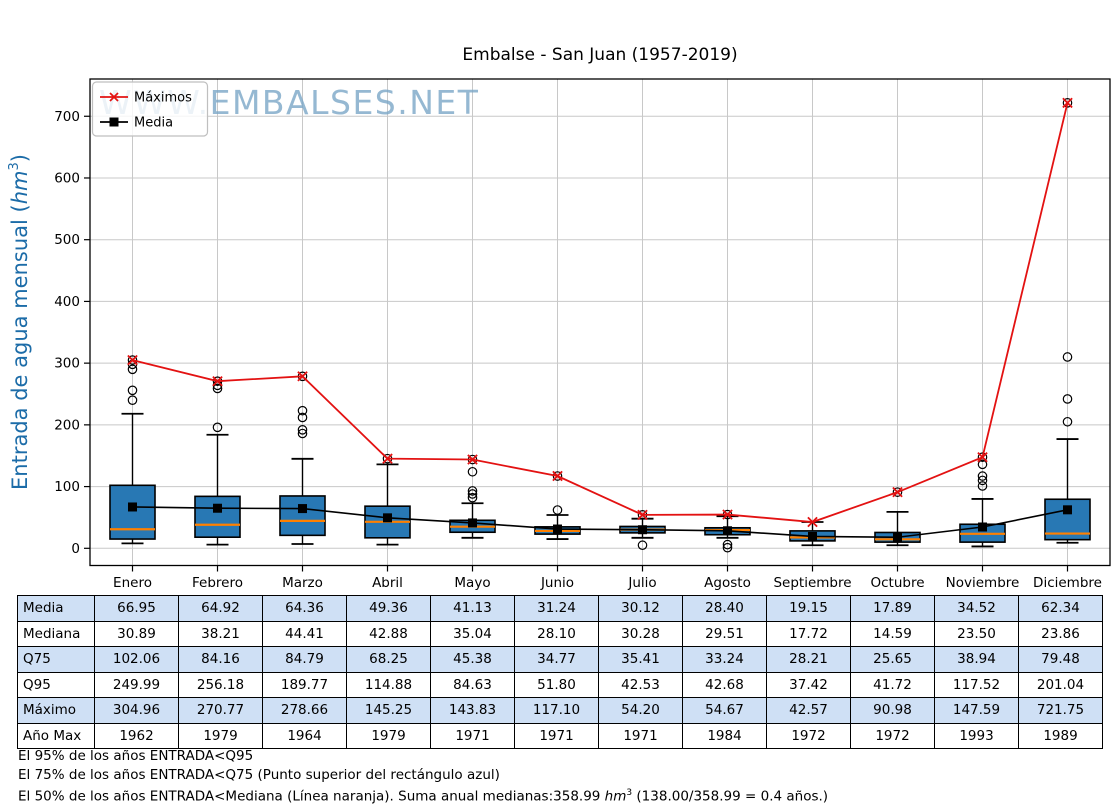 The height and width of the screenshot is (810, 1120). I want to click on table-cell: 1984, so click(724, 735).